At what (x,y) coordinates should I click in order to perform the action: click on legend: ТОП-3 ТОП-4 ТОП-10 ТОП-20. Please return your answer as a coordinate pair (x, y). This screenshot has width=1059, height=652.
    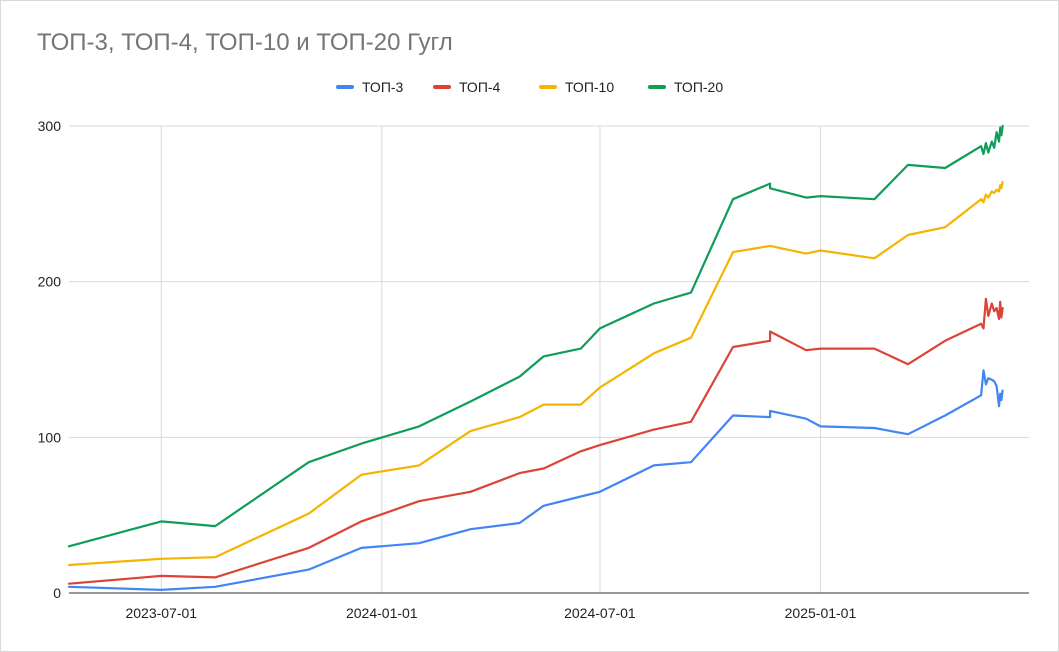
    Looking at the image, I should click on (529, 87).